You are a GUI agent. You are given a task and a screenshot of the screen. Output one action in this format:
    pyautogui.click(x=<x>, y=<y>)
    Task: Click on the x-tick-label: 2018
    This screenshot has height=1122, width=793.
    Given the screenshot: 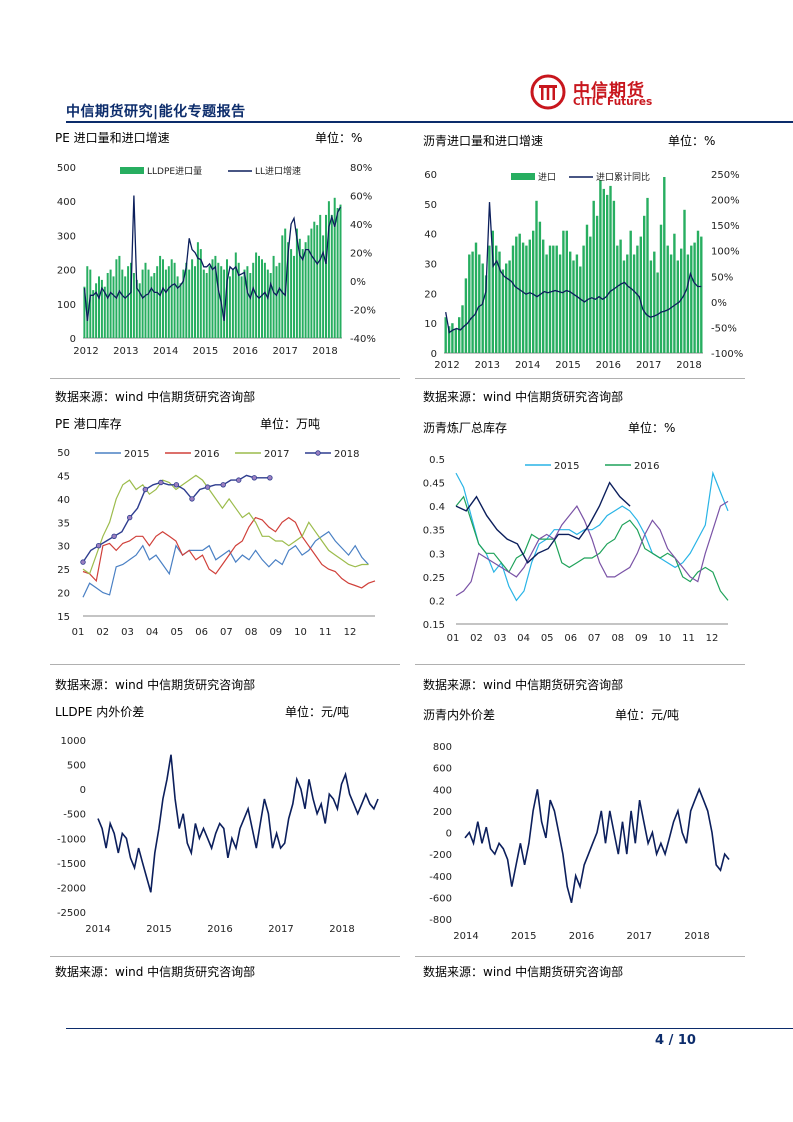 What is the action you would take?
    pyautogui.click(x=696, y=936)
    